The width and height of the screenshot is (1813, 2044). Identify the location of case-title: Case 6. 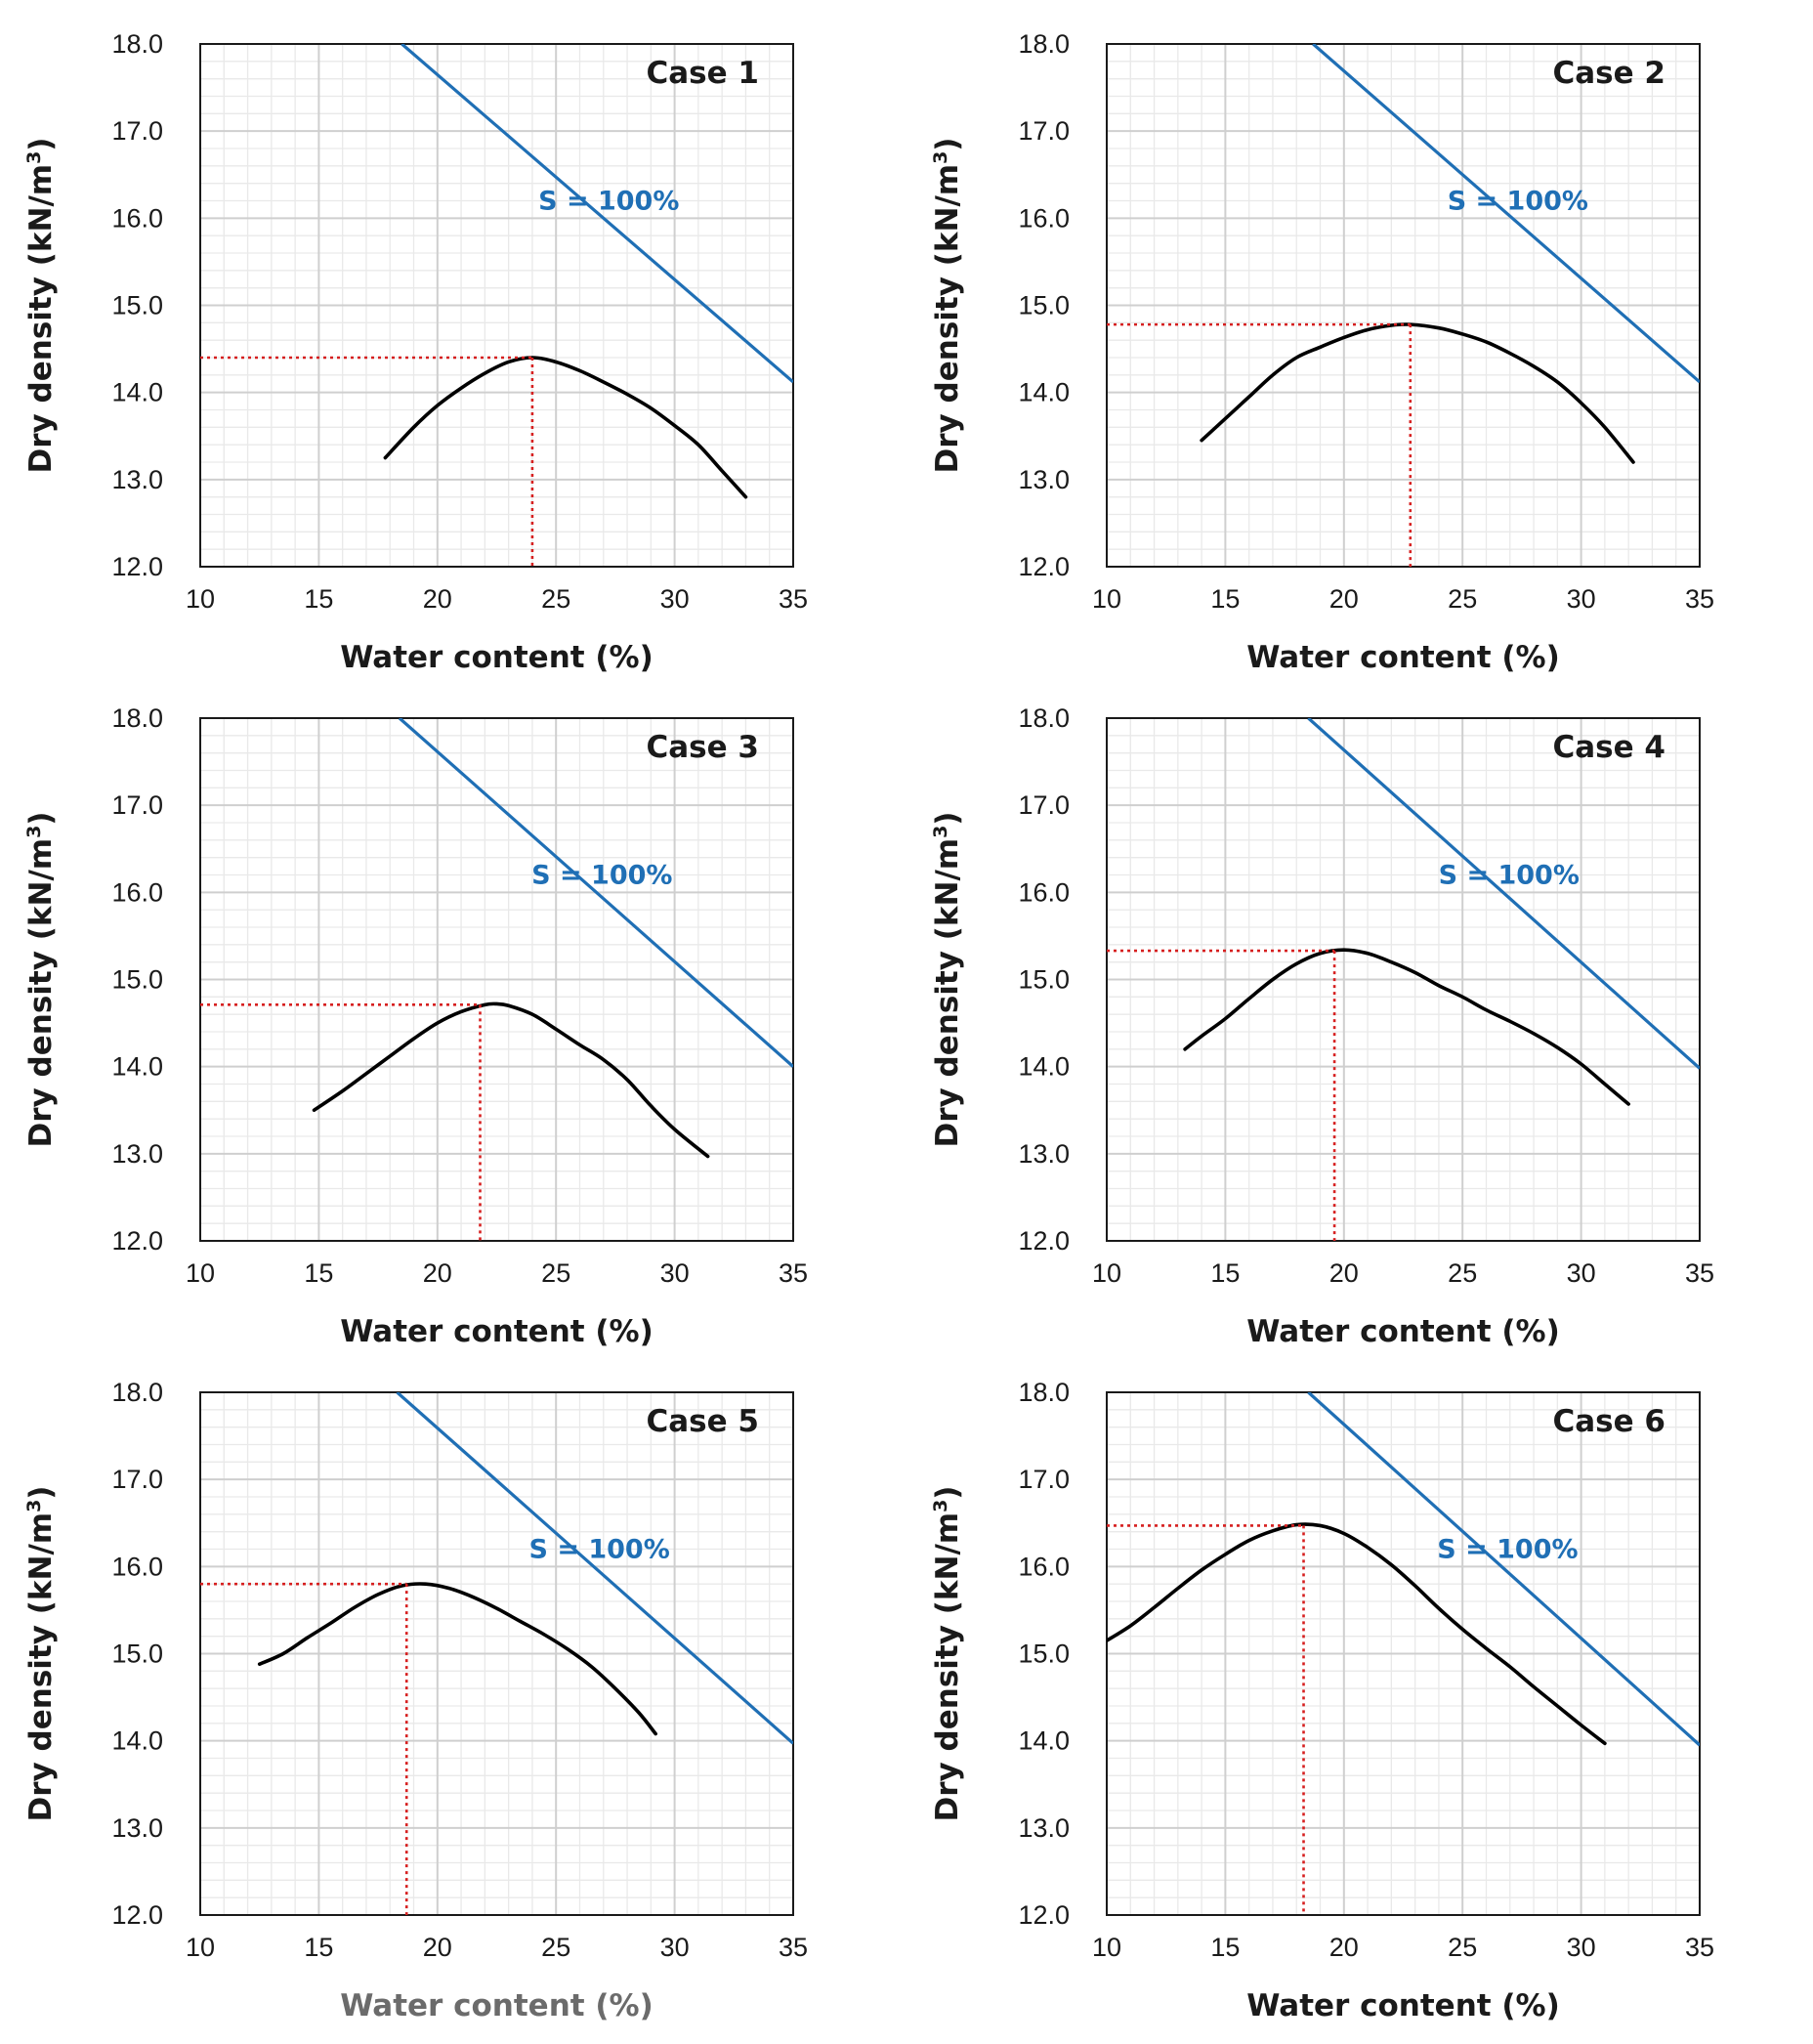
(1608, 1421).